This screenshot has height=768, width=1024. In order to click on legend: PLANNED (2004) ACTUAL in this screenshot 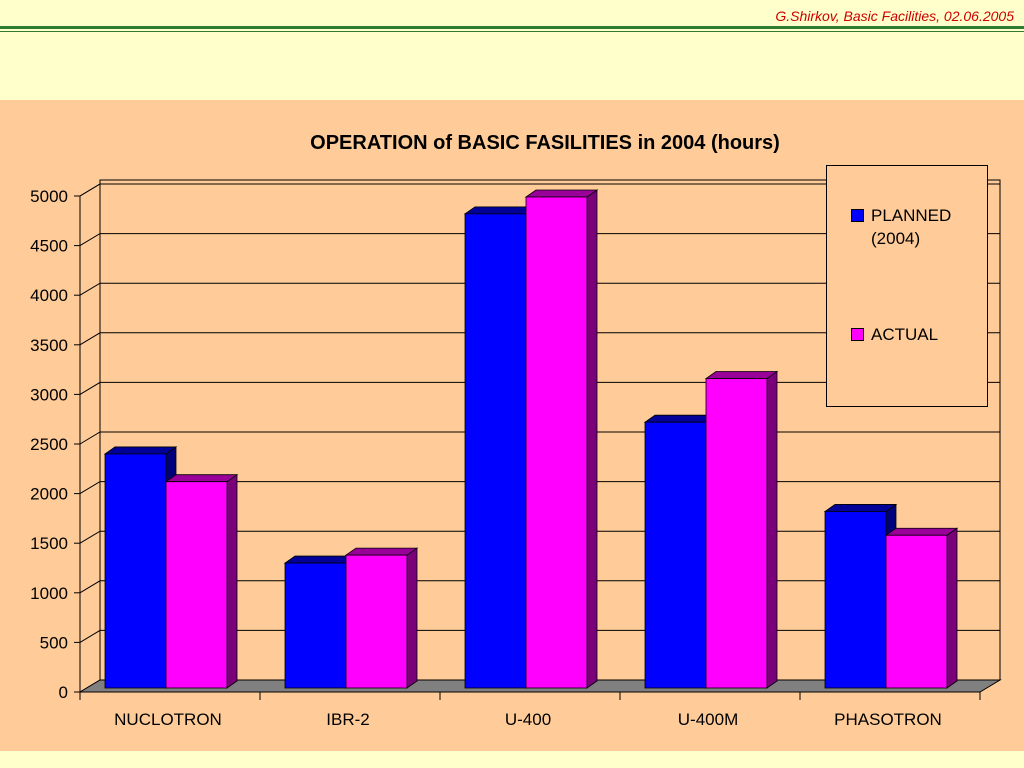, I will do `click(907, 286)`.